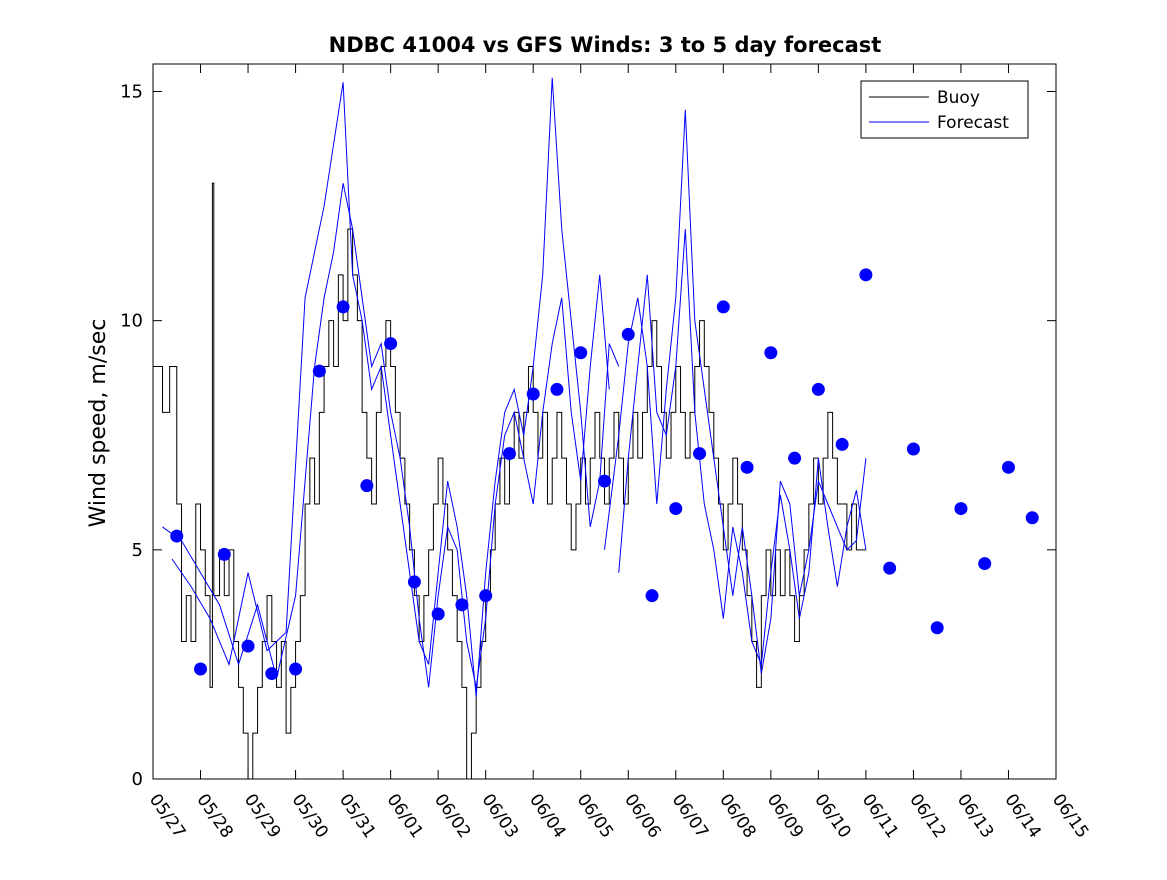  Describe the element at coordinates (131, 321) in the screenshot. I see `y-tick-label: 10` at that location.